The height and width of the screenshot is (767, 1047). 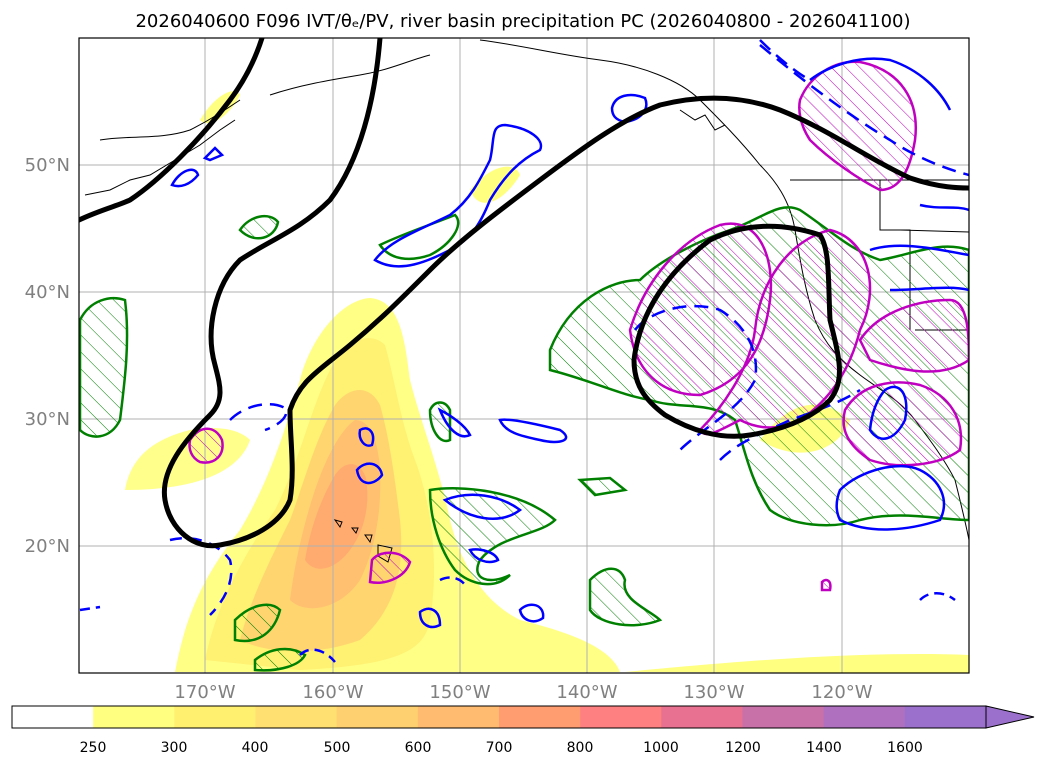 I want to click on latitude-labels: 50°N 40°N 30°N 20°N, so click(x=47, y=356).